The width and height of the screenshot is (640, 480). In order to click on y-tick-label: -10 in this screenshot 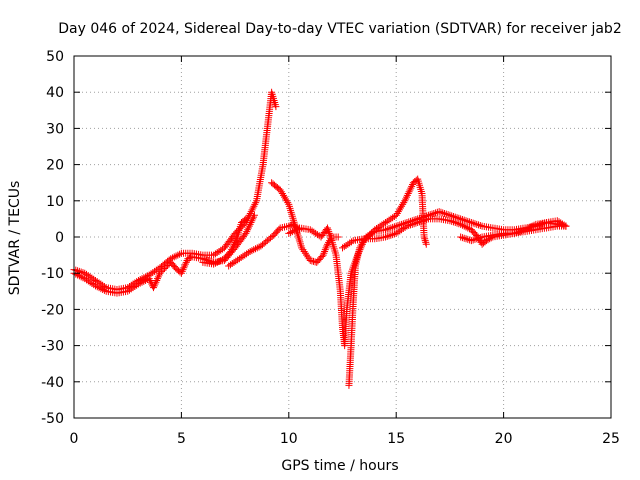, I will do `click(52, 274)`.